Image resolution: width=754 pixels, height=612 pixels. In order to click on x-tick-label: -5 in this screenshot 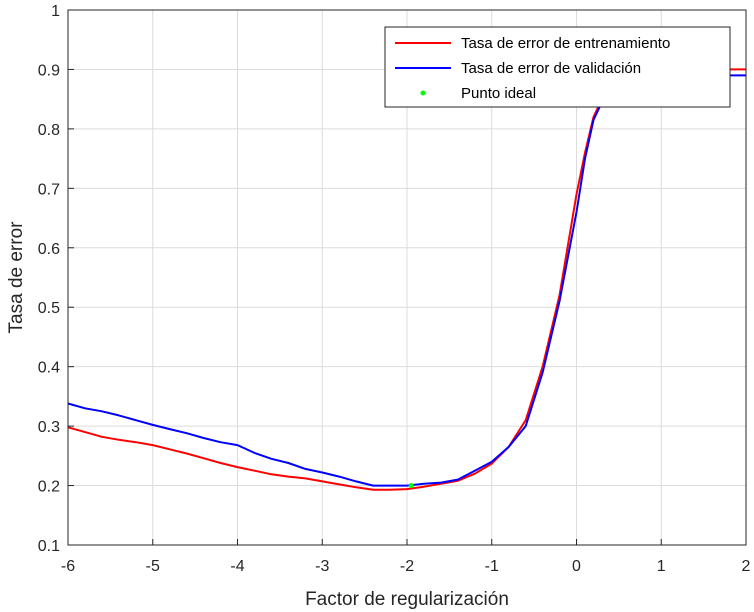, I will do `click(153, 566)`.